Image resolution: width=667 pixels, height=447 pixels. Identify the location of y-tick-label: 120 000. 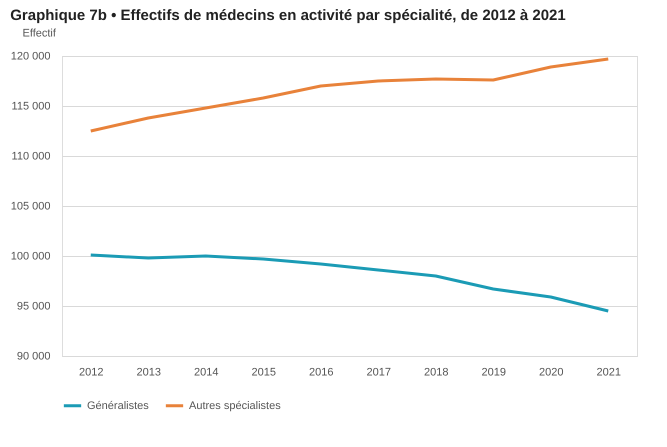
(30, 56).